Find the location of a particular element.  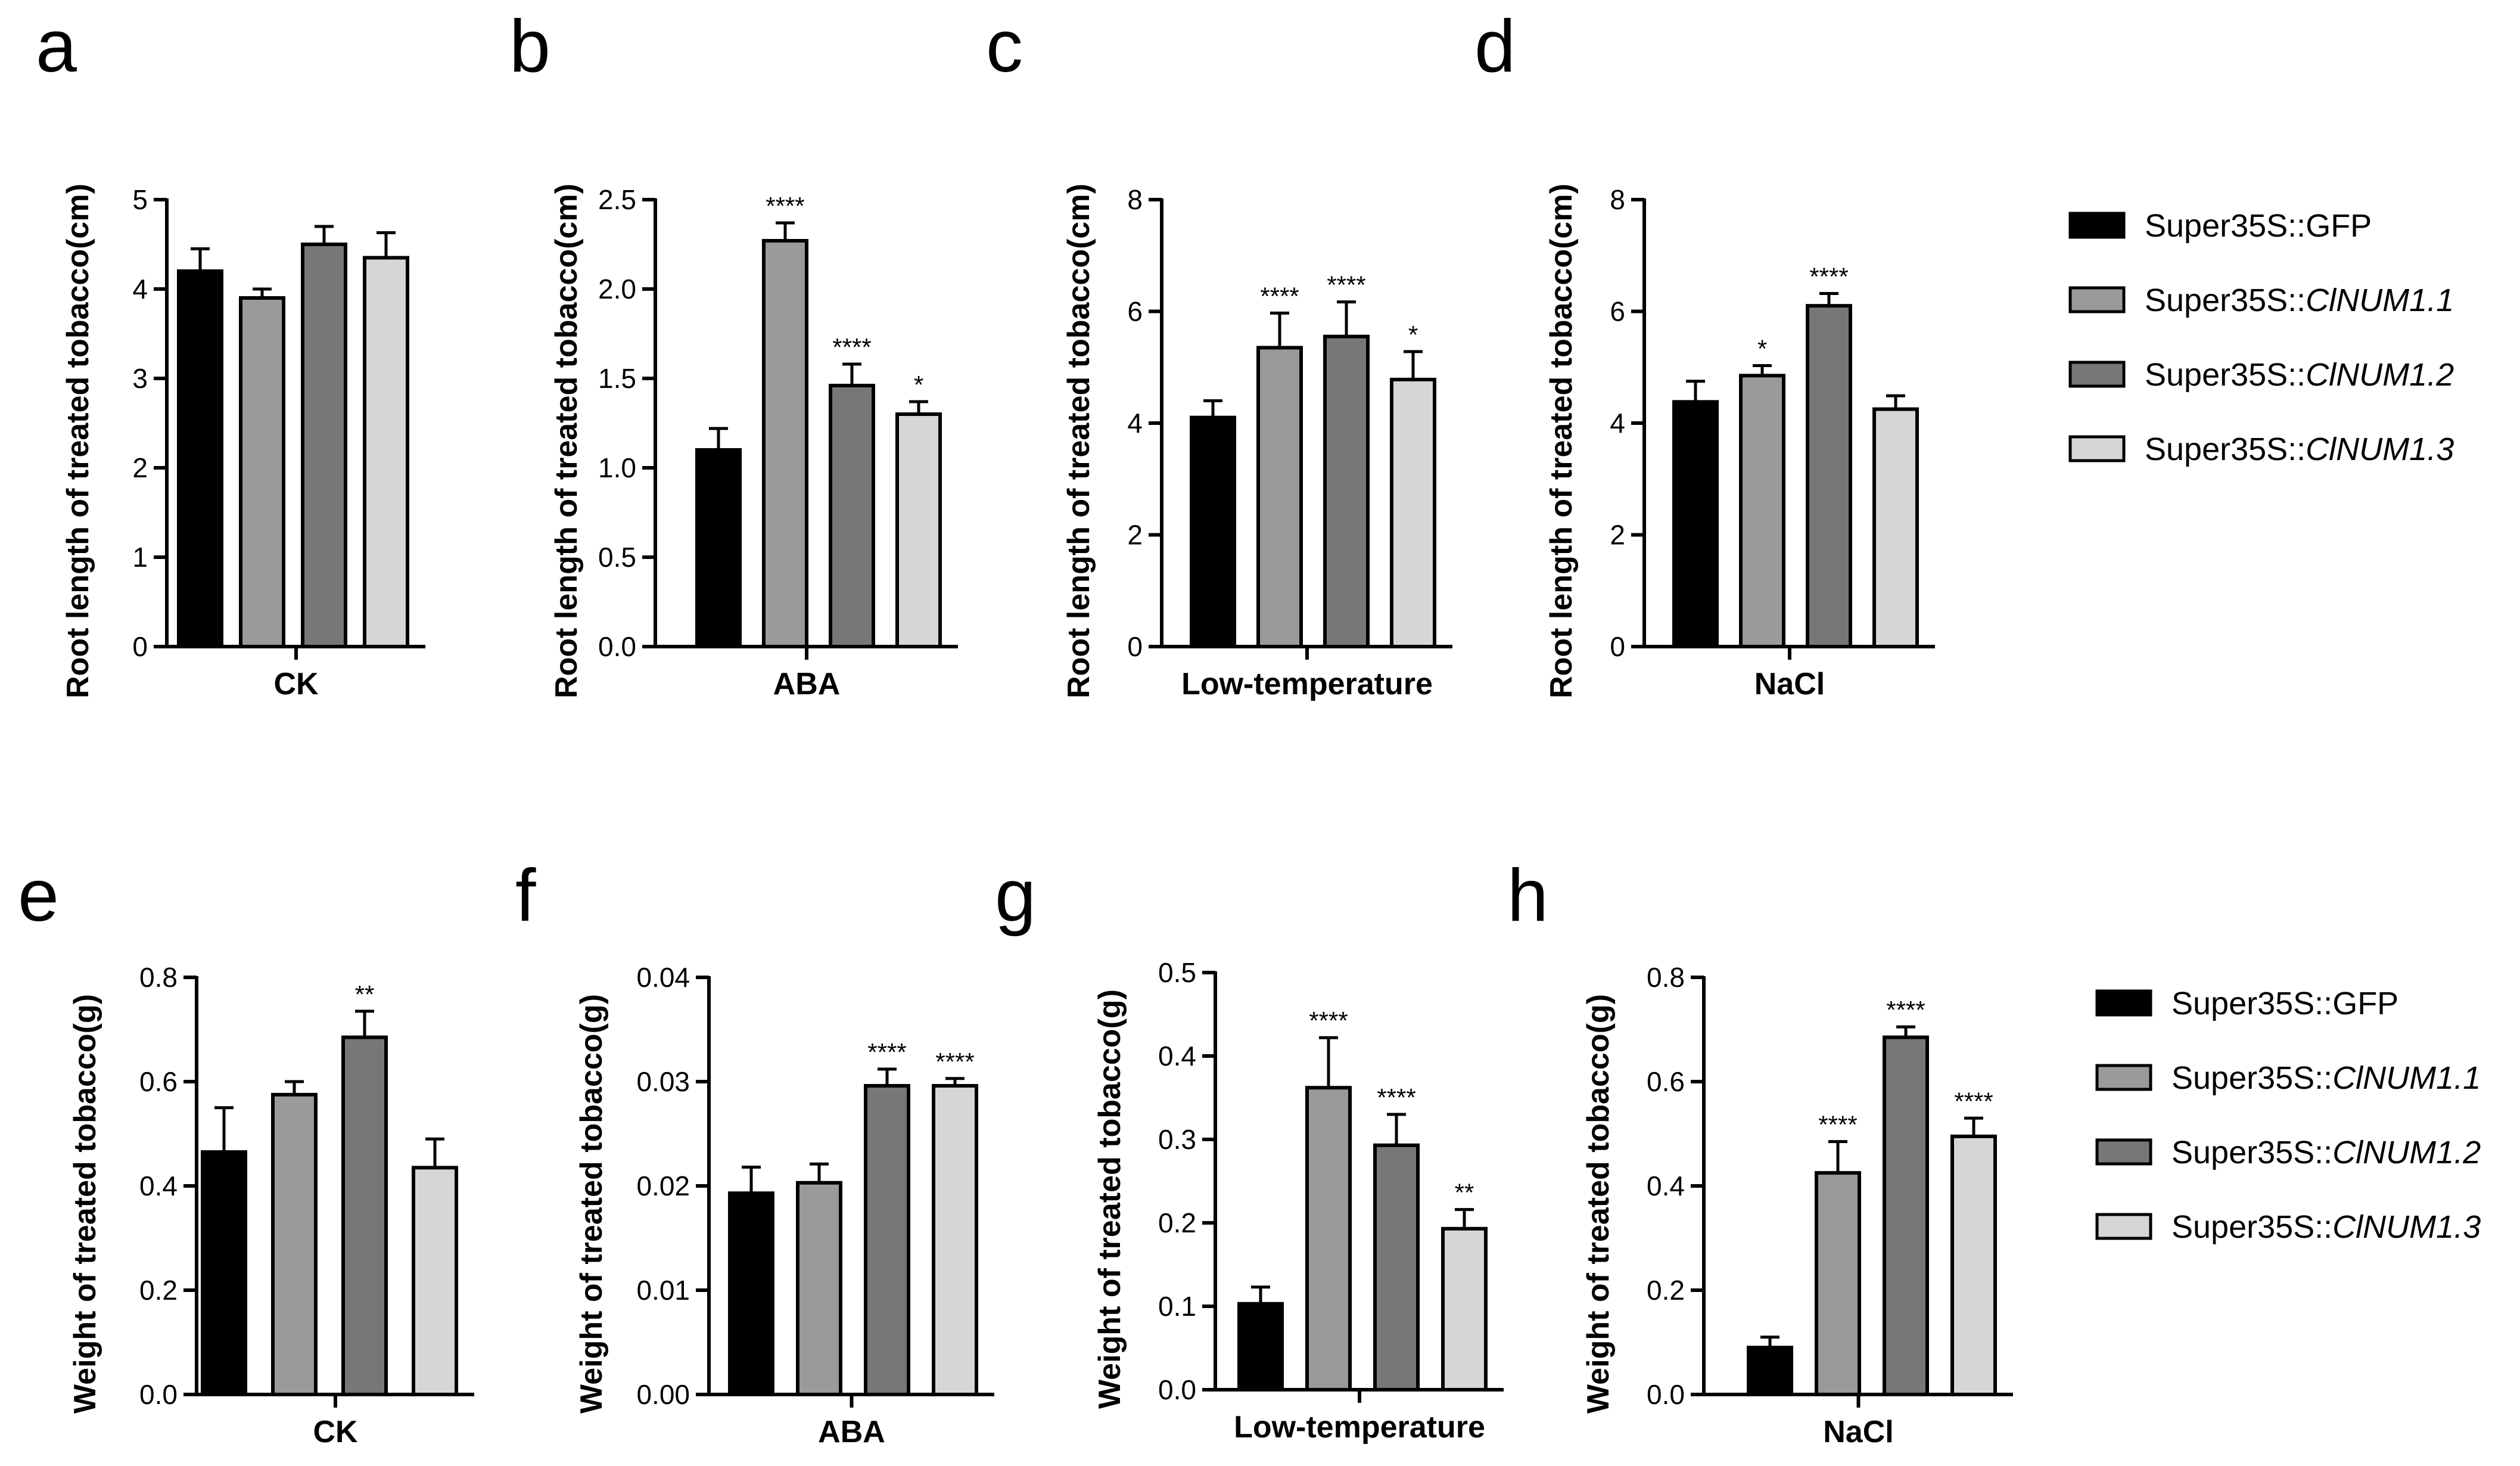

y-tick-label: 0.3 is located at coordinates (1177, 1139).